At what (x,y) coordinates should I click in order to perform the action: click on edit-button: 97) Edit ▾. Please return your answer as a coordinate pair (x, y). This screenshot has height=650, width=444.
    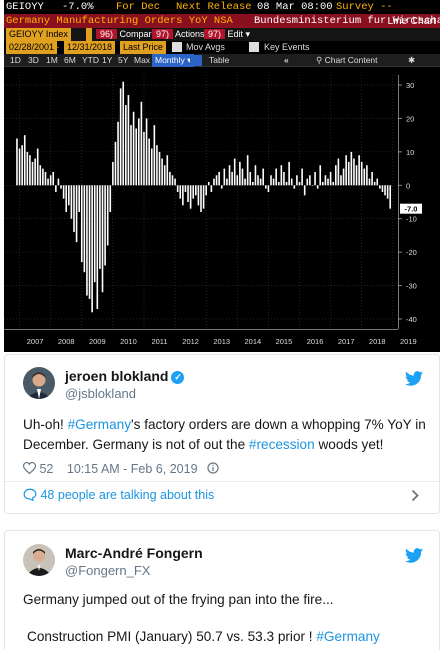
    Looking at the image, I should click on (227, 34).